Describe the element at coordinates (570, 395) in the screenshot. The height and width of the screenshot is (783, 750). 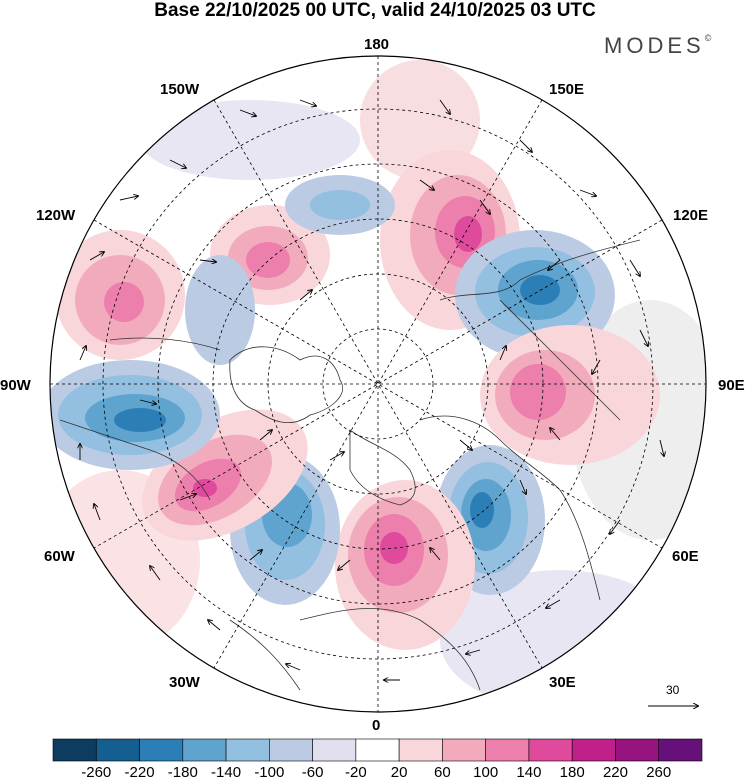
I see `anomaly-pos-central-asia` at that location.